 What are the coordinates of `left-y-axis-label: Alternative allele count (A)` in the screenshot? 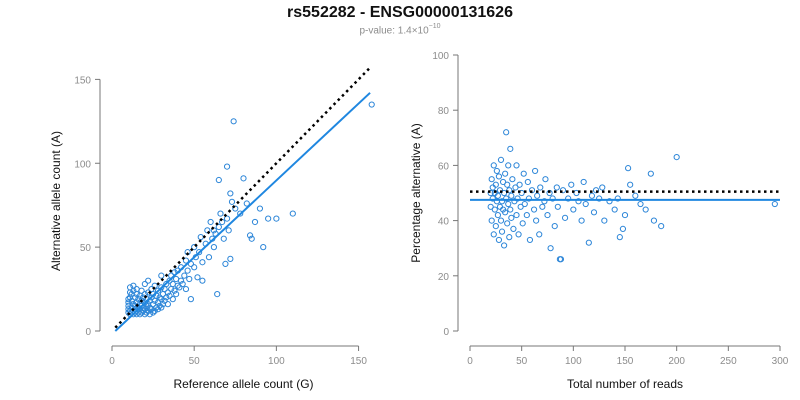 It's located at (56, 201).